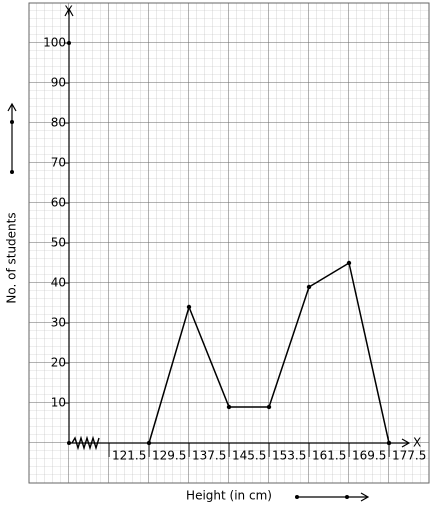 The image size is (434, 514). What do you see at coordinates (329, 456) in the screenshot?
I see `x-tick-label: 161.5` at bounding box center [329, 456].